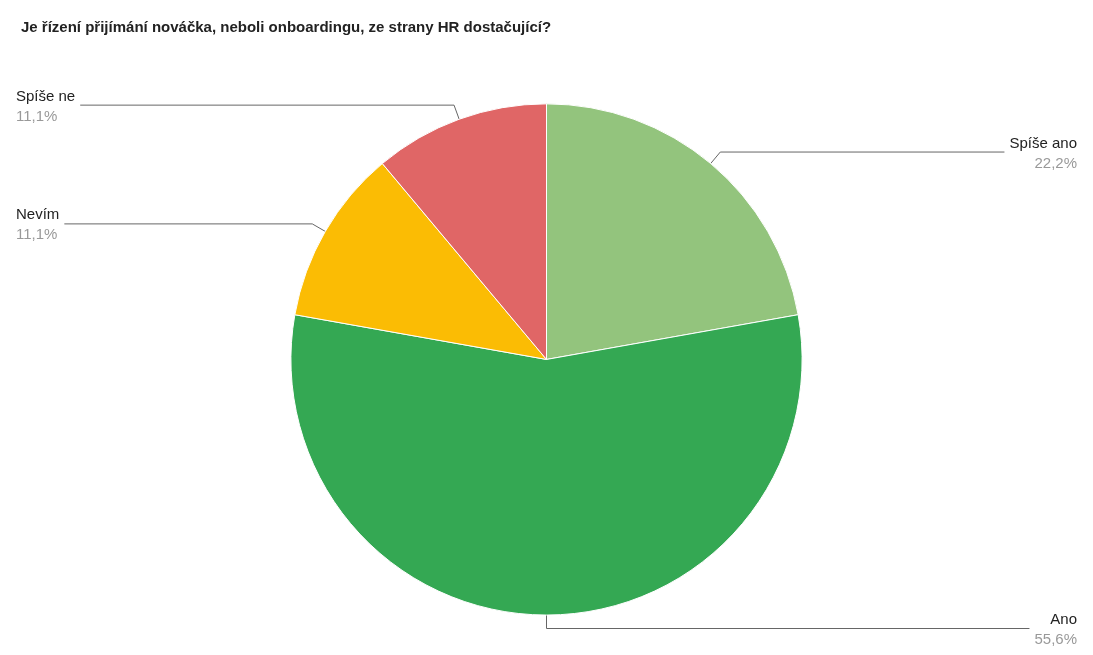 Image resolution: width=1093 pixels, height=655 pixels. I want to click on data-label: 22,2%, so click(1055, 162).